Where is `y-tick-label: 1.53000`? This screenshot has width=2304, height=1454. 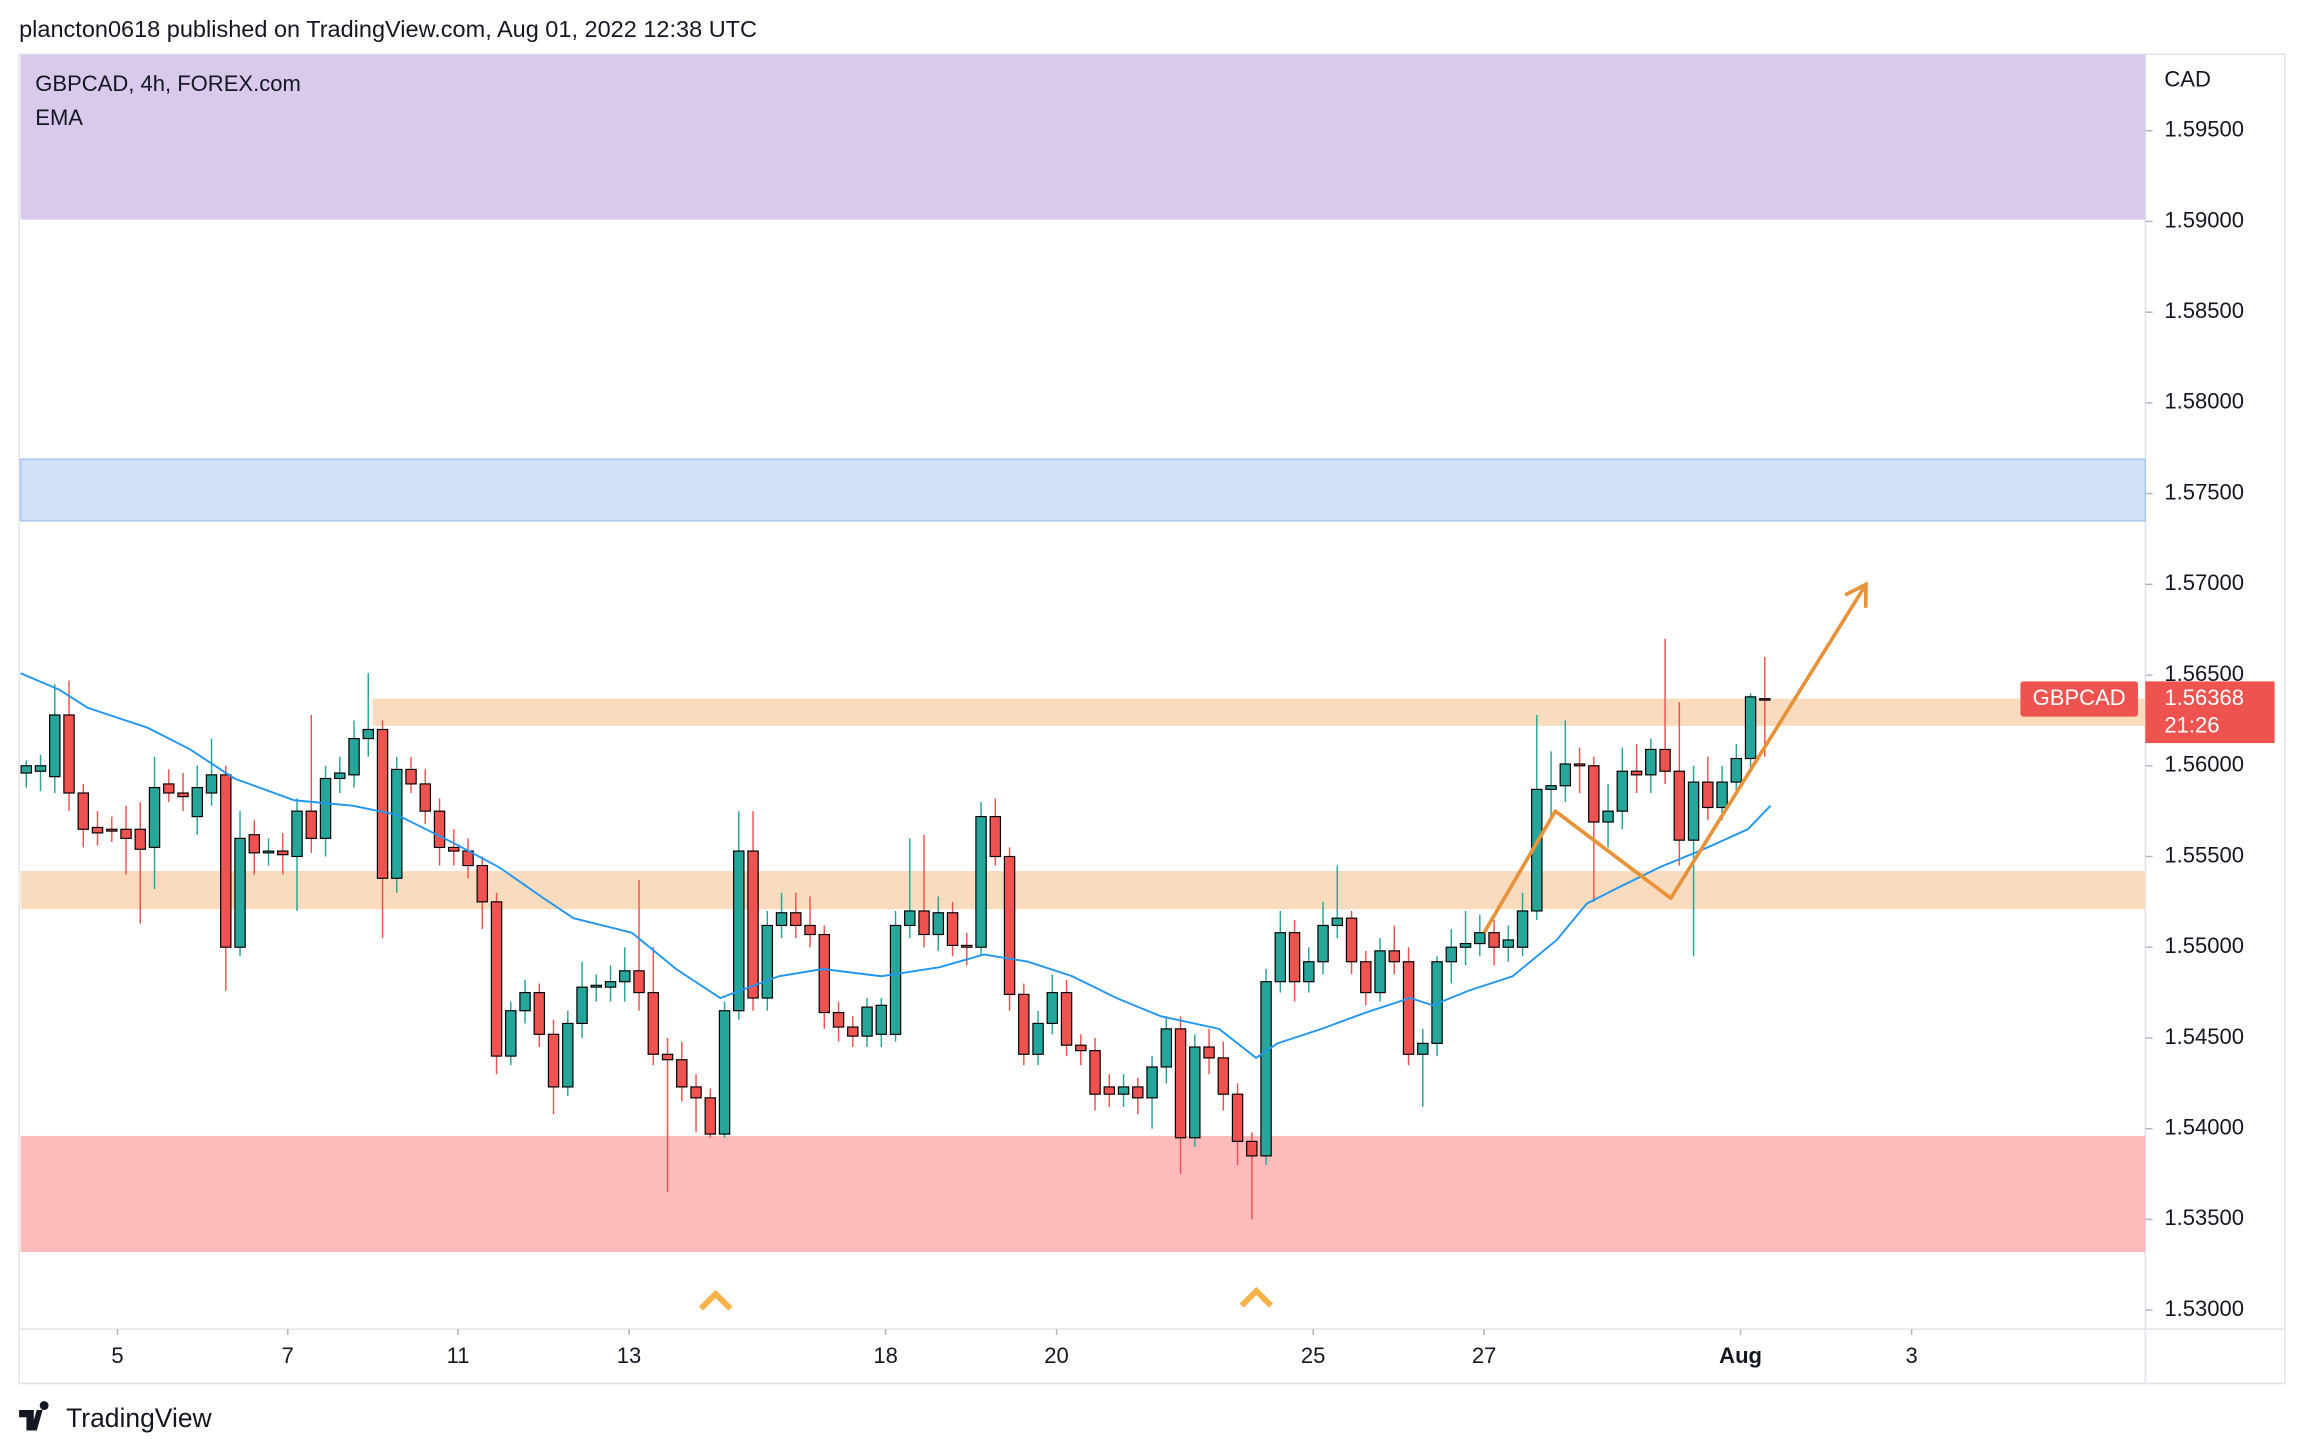 y-tick-label: 1.53000 is located at coordinates (2204, 1308).